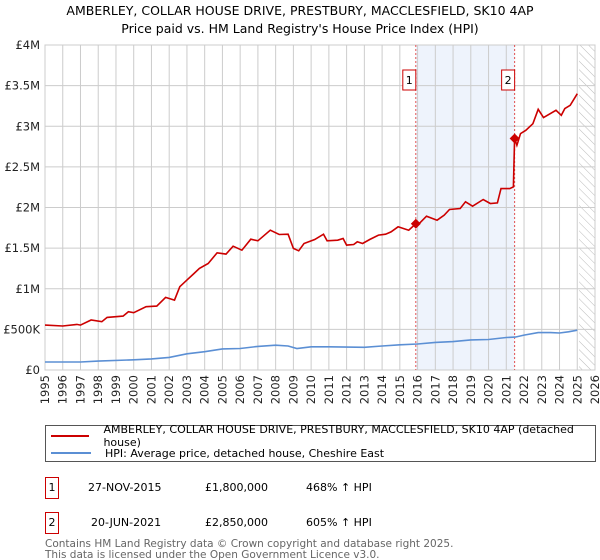 This screenshot has height=560, width=600. Describe the element at coordinates (125, 487) in the screenshot. I see `sale-date: 27-NOV-2015` at that location.